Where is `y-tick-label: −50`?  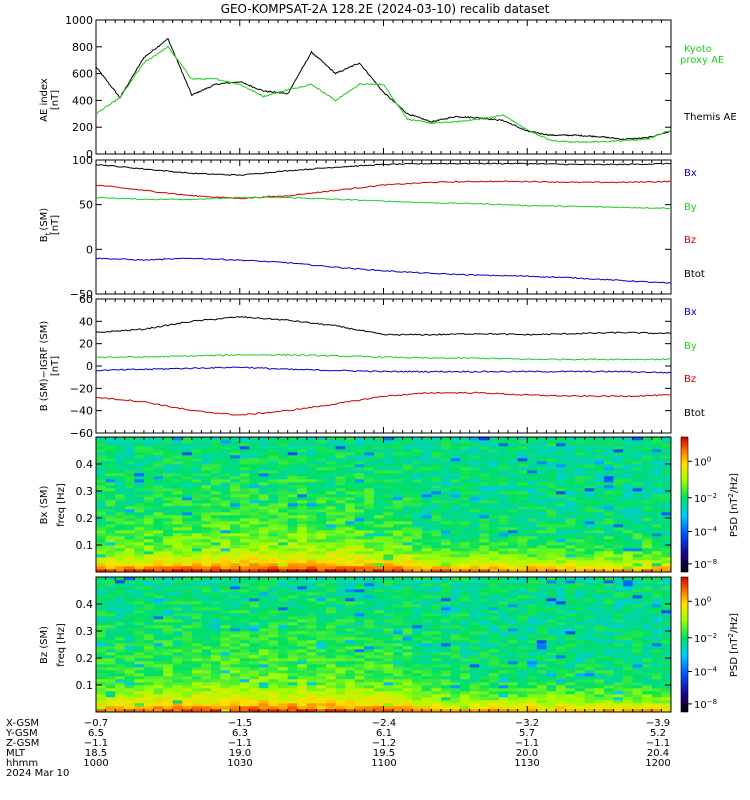
y-tick-label: −50 is located at coordinates (81, 294).